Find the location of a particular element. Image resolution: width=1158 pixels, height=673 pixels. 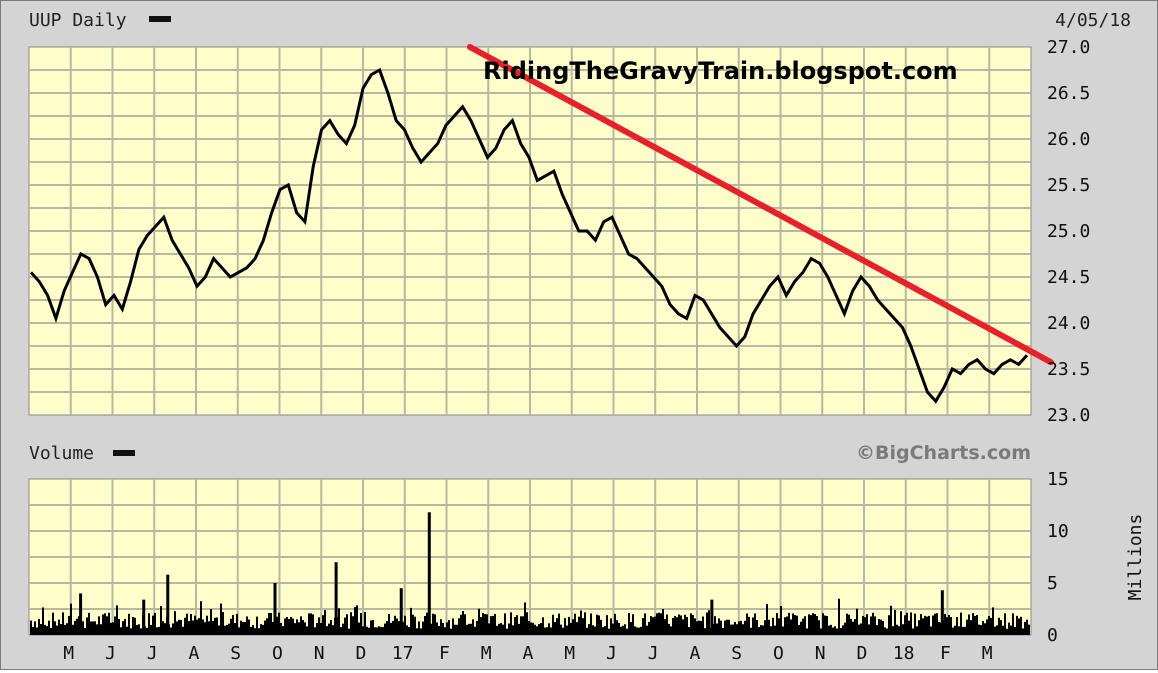

volume-y-tick: 5 is located at coordinates (1052, 583).